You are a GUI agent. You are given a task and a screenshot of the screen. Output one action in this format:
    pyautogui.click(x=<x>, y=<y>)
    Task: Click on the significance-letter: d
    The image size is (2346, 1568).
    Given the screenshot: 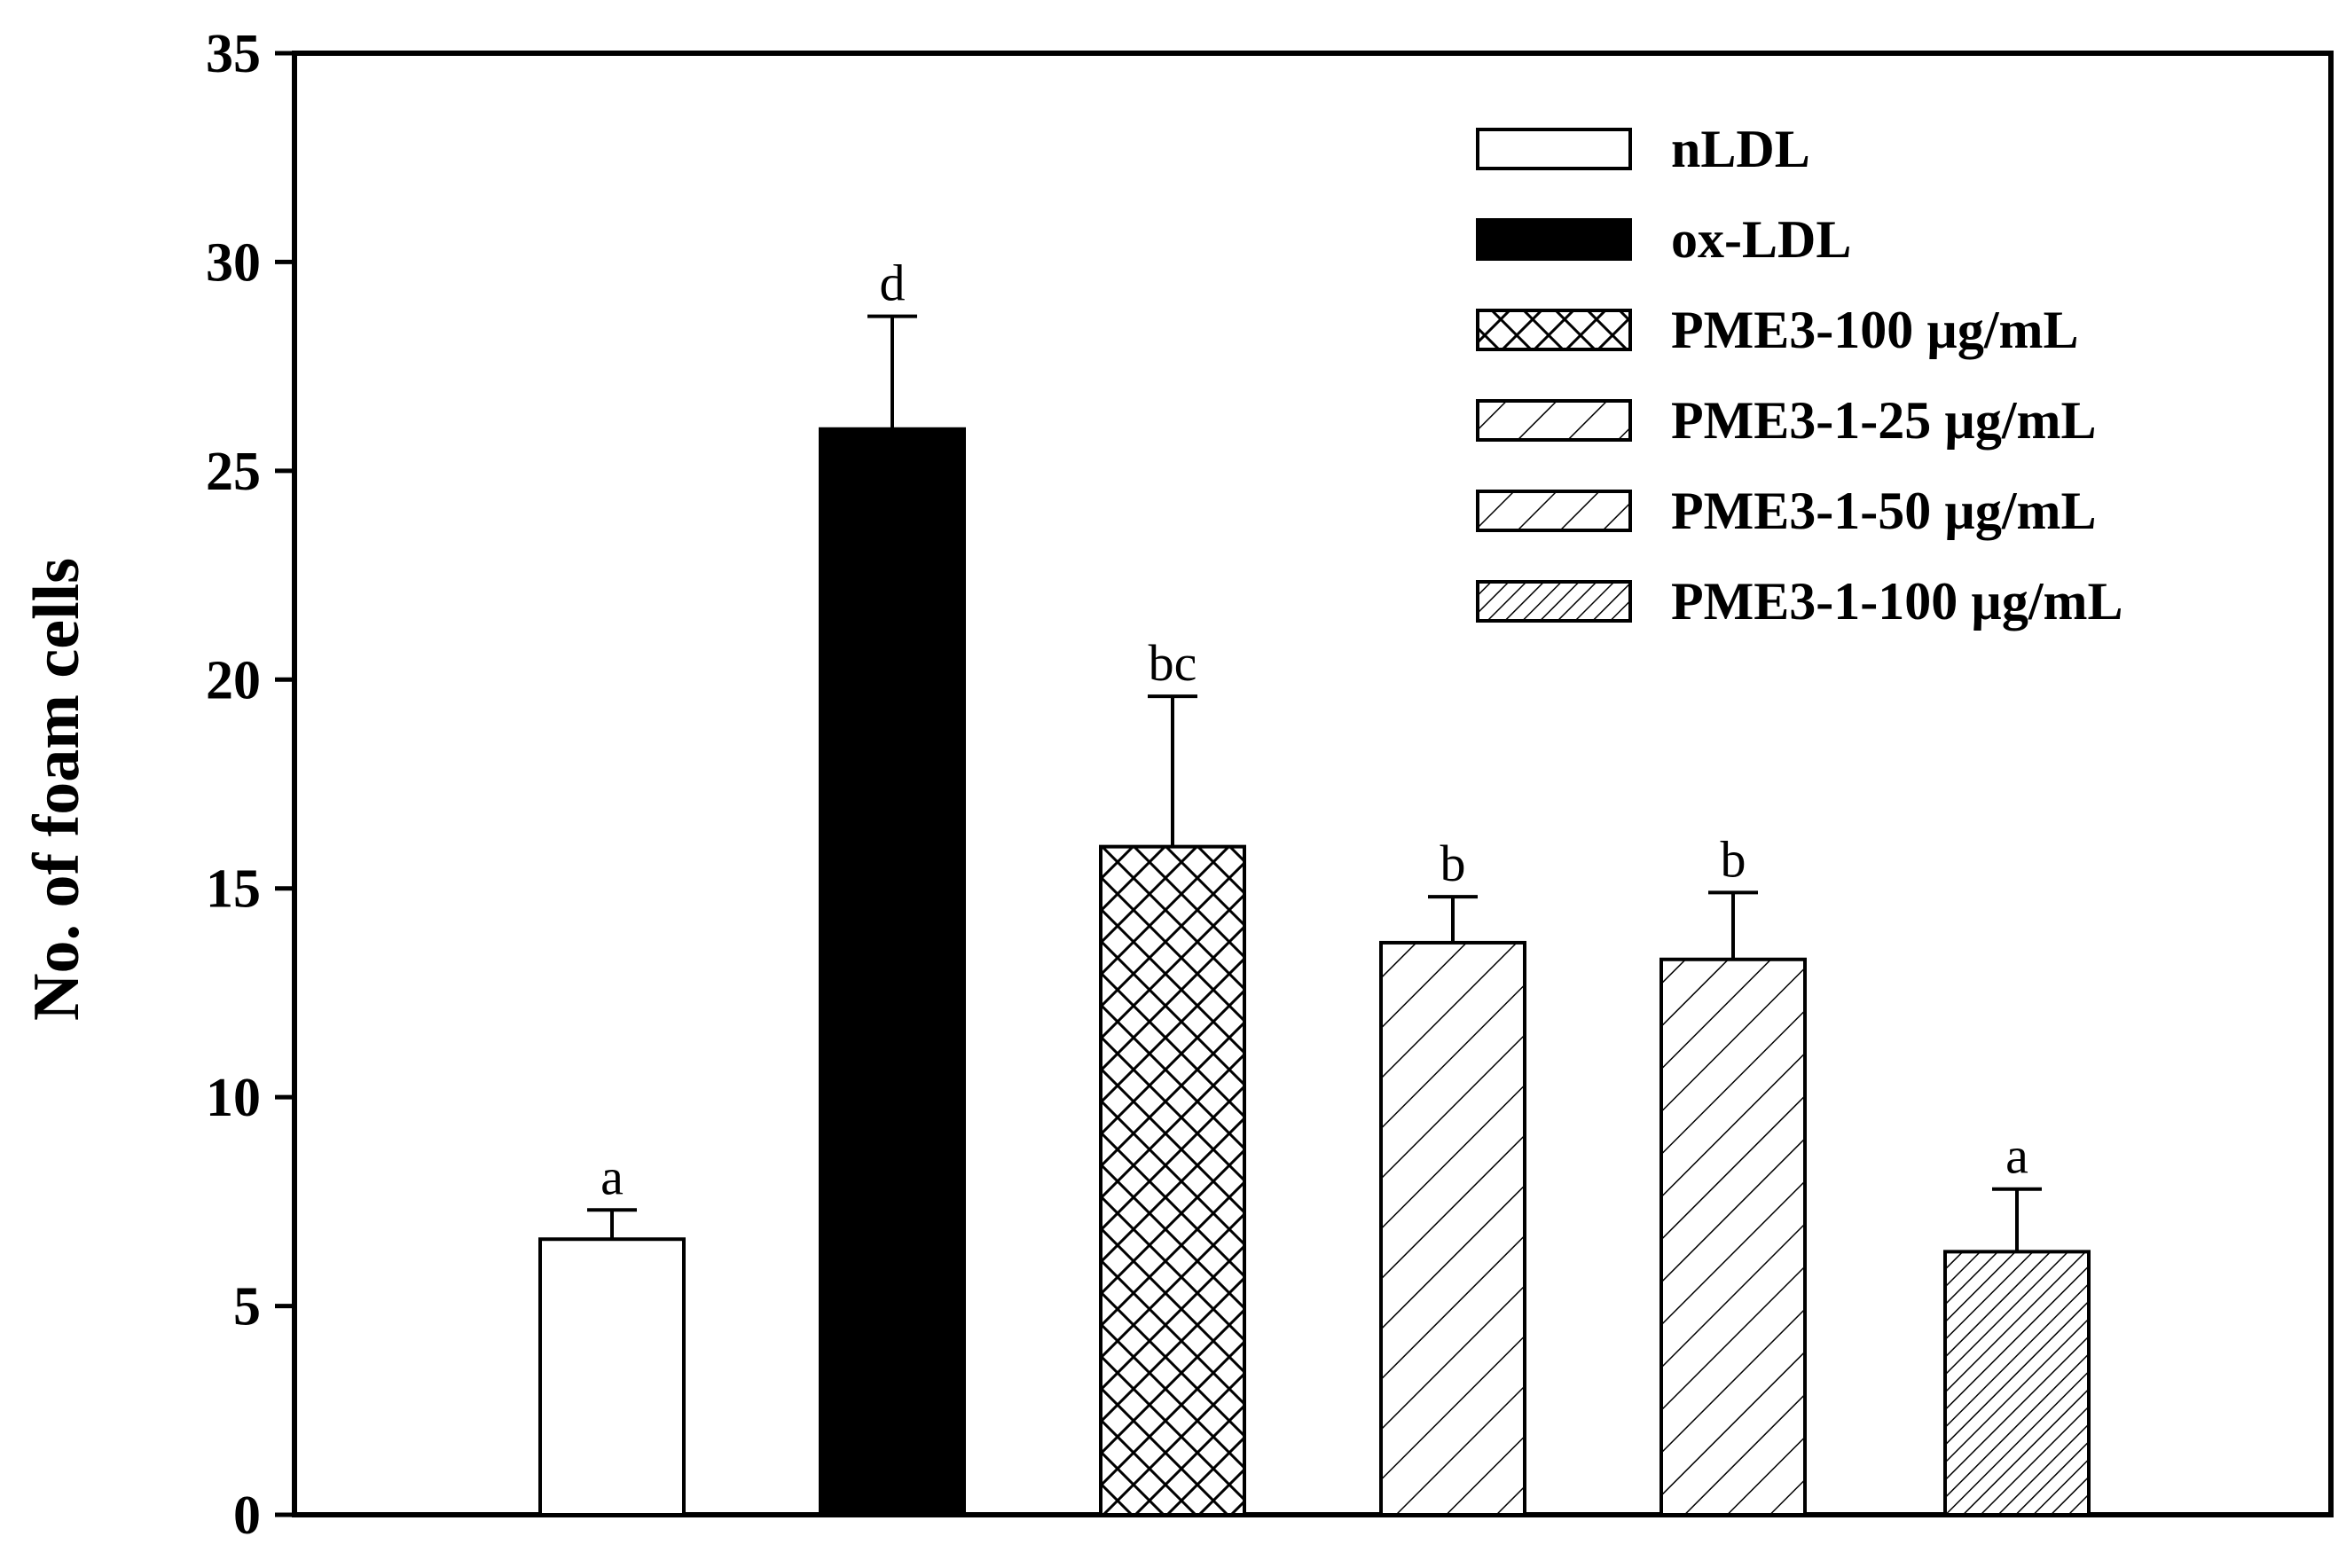 What is the action you would take?
    pyautogui.click(x=893, y=284)
    